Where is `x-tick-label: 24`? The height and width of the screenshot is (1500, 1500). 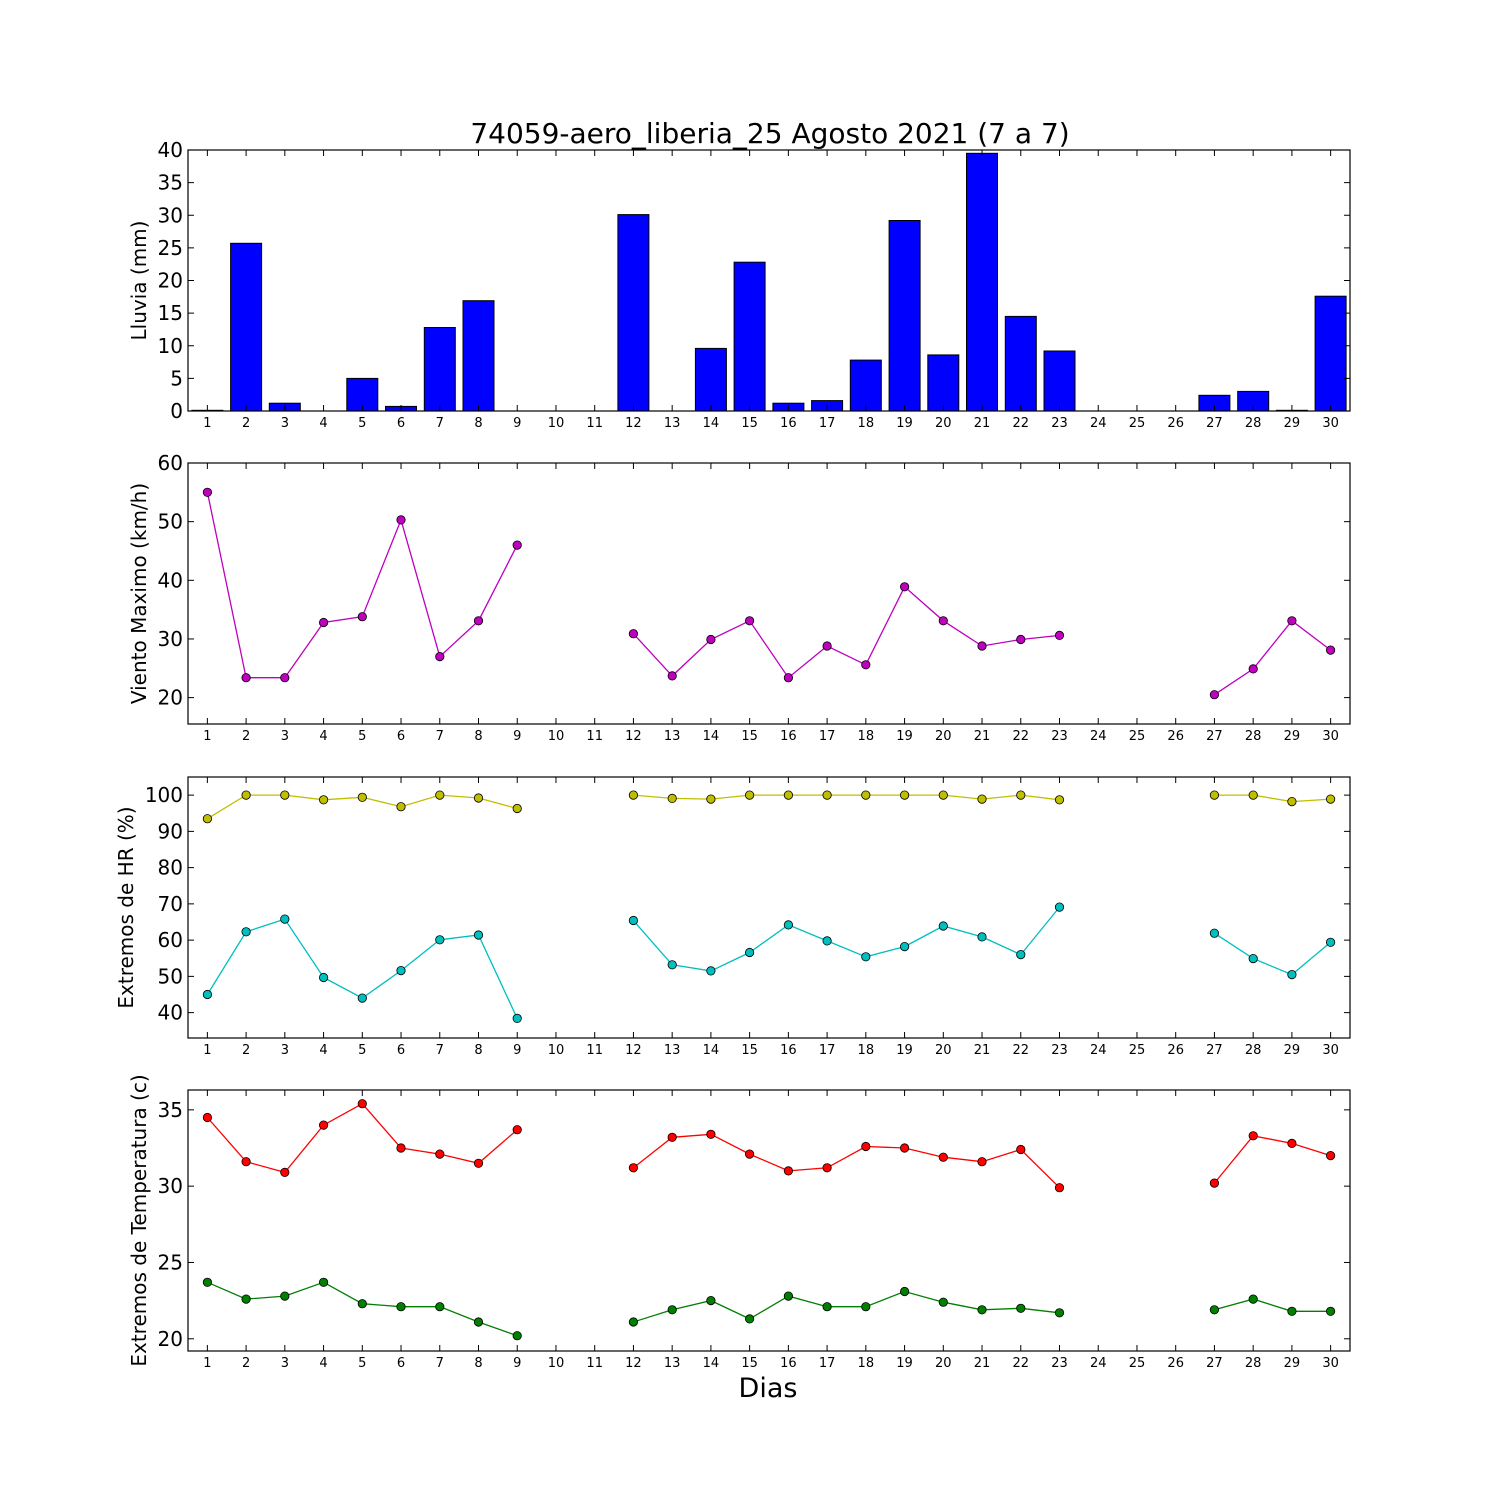
x-tick-label: 24 is located at coordinates (1098, 423).